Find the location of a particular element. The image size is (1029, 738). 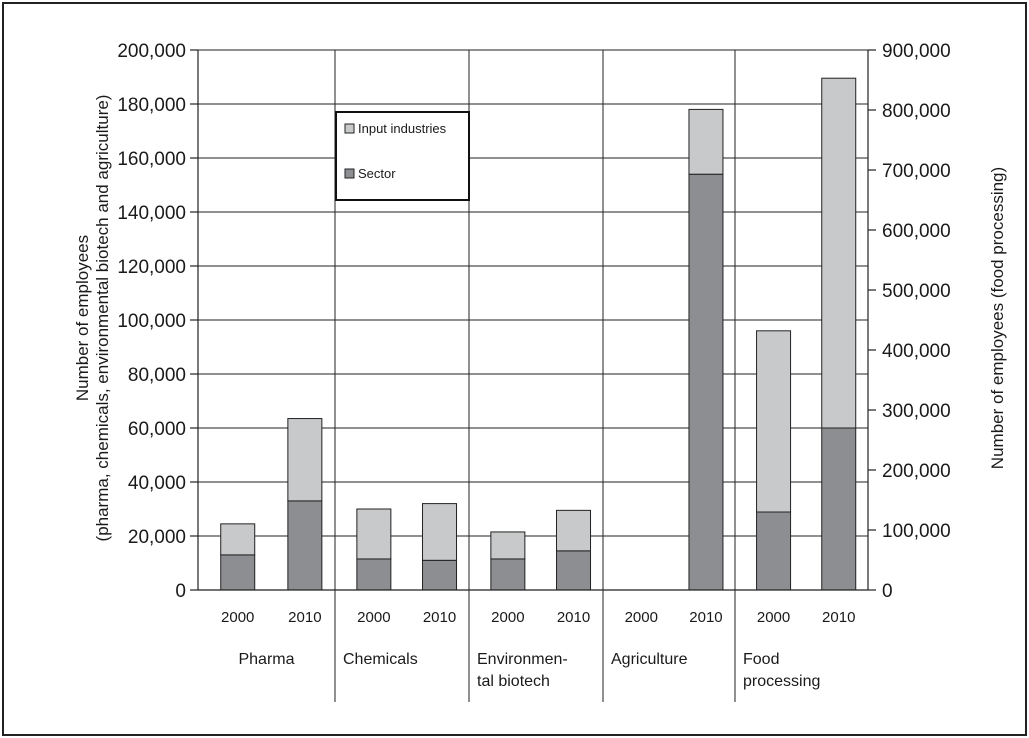

y-right-tick-label: 600,000 is located at coordinates (916, 231).